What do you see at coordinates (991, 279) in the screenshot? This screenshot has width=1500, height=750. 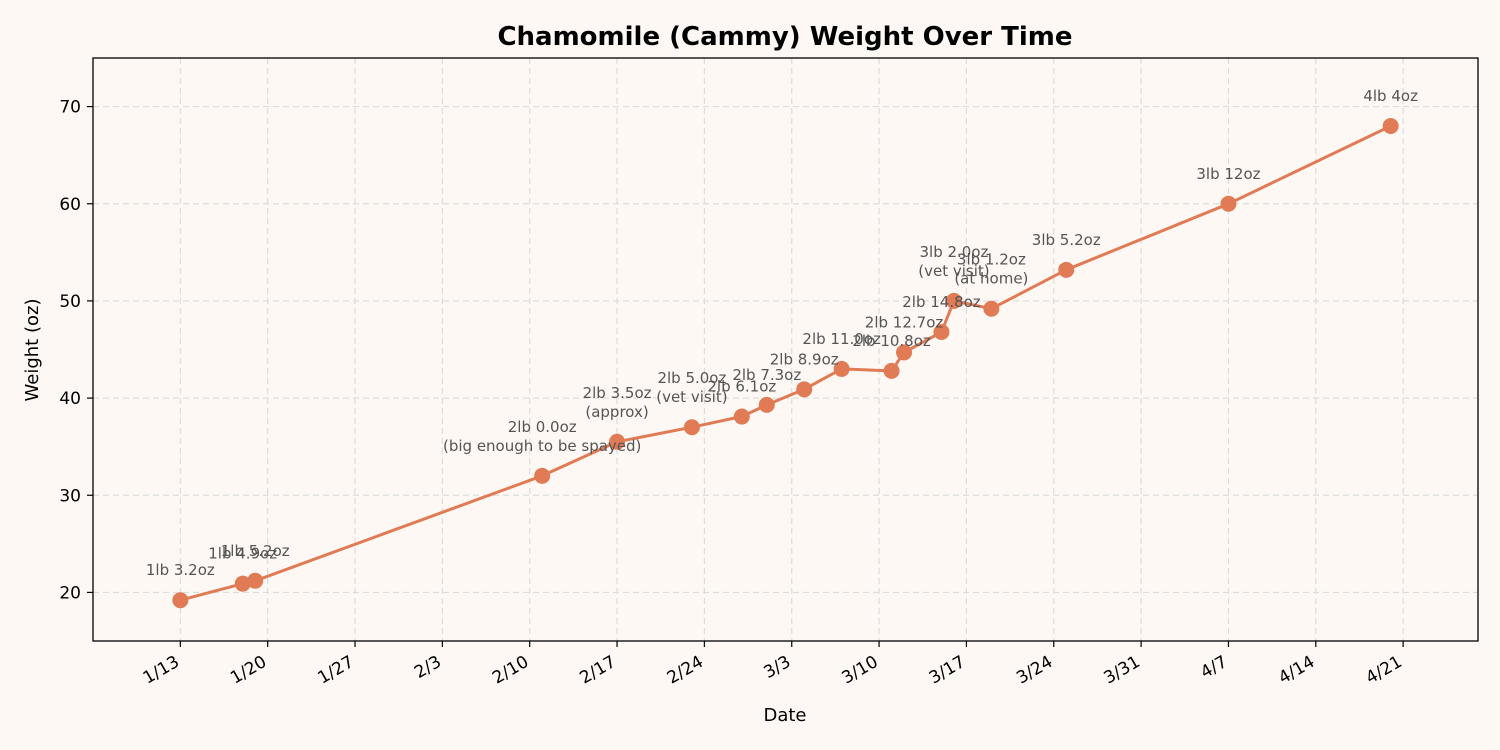 I see `point-label: (at home)` at bounding box center [991, 279].